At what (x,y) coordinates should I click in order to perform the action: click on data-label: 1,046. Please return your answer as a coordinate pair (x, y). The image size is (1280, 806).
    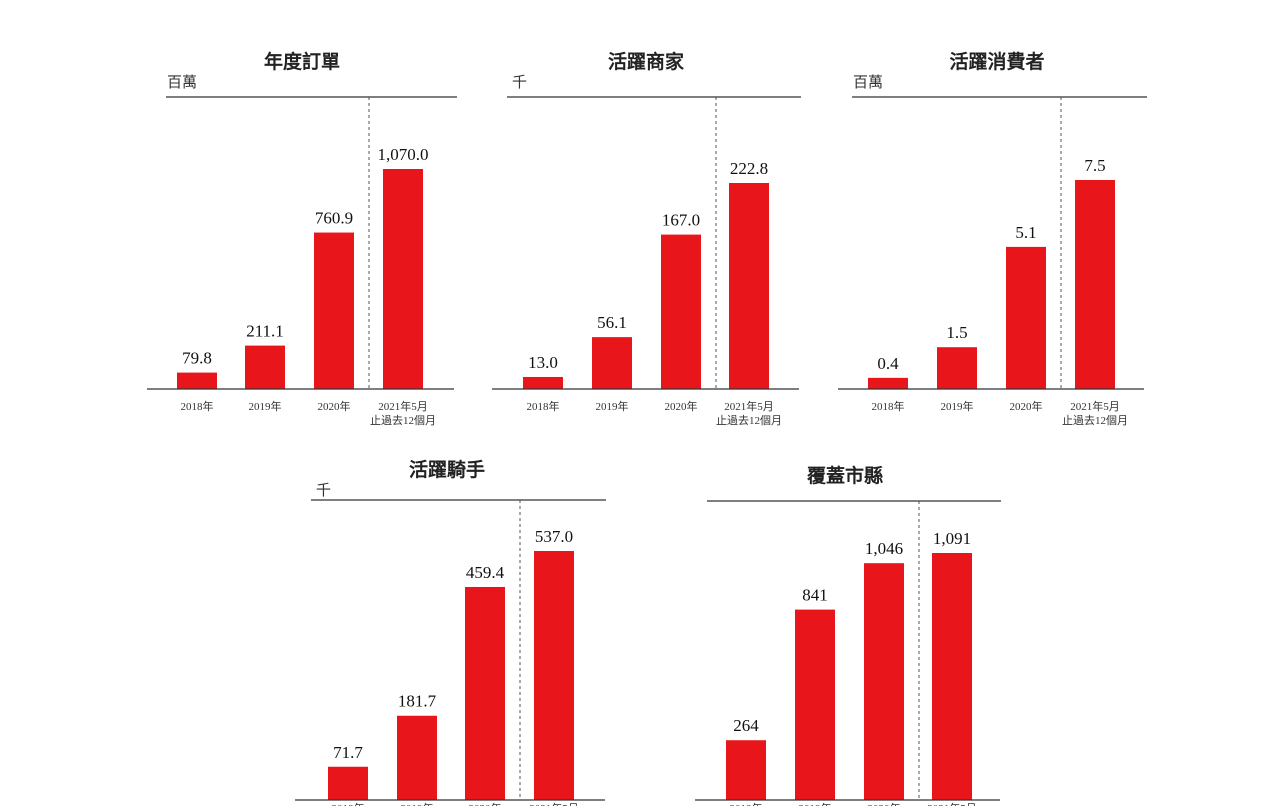
    Looking at the image, I should click on (884, 548).